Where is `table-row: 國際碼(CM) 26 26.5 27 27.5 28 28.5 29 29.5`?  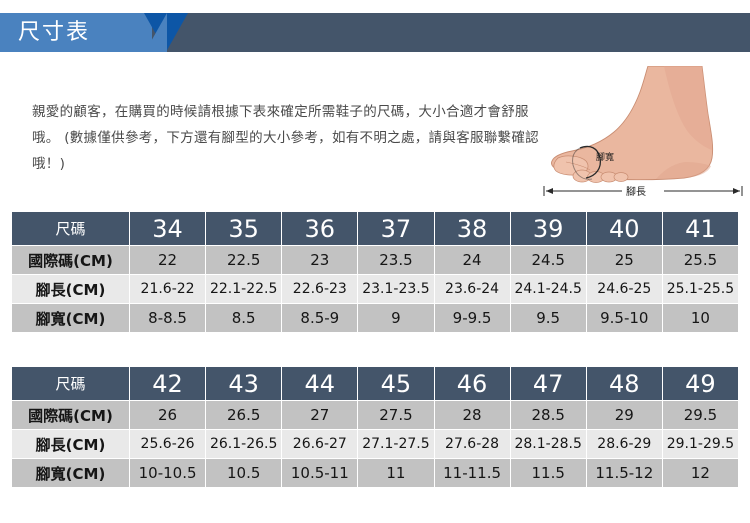
table-row: 國際碼(CM) 26 26.5 27 27.5 28 28.5 29 29.5 is located at coordinates (375, 415).